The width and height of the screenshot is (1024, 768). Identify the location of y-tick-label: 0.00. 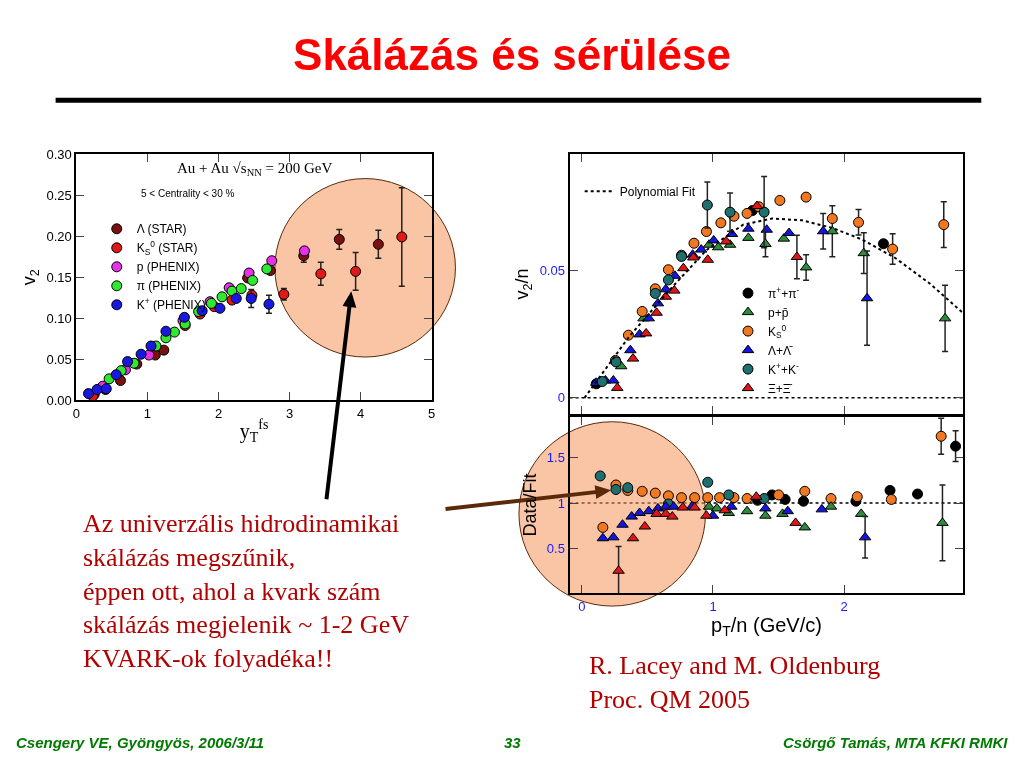
(59, 400).